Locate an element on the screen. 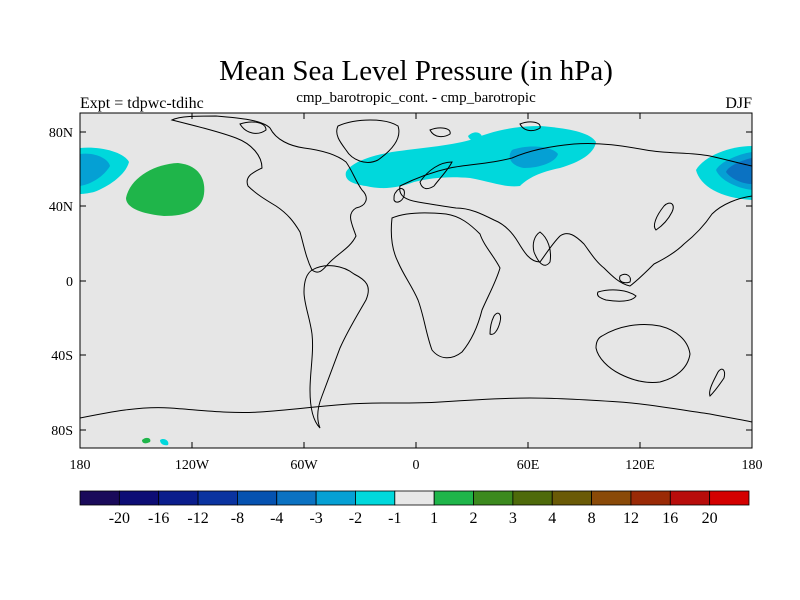 This screenshot has height=600, width=800. lat-tick-label: 40N is located at coordinates (61, 207).